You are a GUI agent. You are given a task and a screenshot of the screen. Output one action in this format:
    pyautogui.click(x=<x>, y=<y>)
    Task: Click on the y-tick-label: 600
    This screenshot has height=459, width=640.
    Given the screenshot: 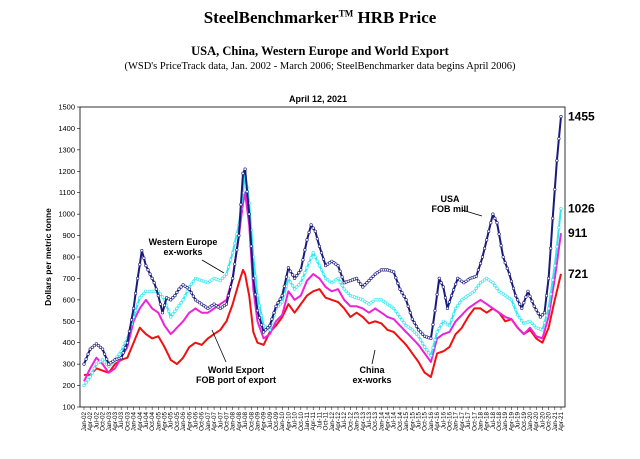 What is the action you would take?
    pyautogui.click(x=68, y=299)
    